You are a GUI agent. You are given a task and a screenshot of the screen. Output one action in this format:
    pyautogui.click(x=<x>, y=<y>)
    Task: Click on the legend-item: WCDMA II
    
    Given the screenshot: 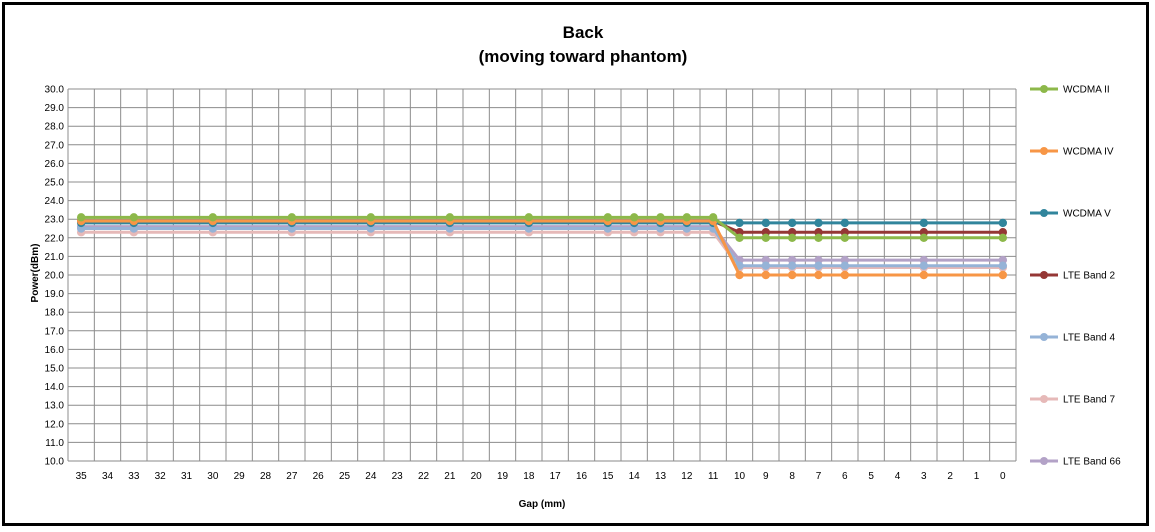 What is the action you would take?
    pyautogui.click(x=1070, y=90)
    